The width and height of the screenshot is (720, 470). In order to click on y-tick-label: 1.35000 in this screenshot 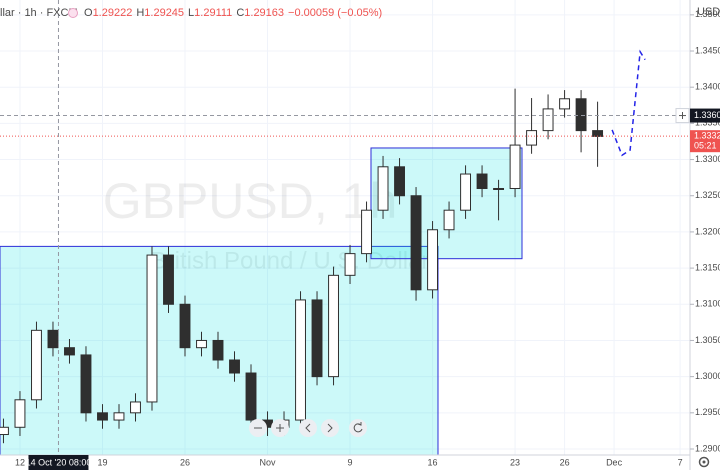, I will do `click(707, 14)`.